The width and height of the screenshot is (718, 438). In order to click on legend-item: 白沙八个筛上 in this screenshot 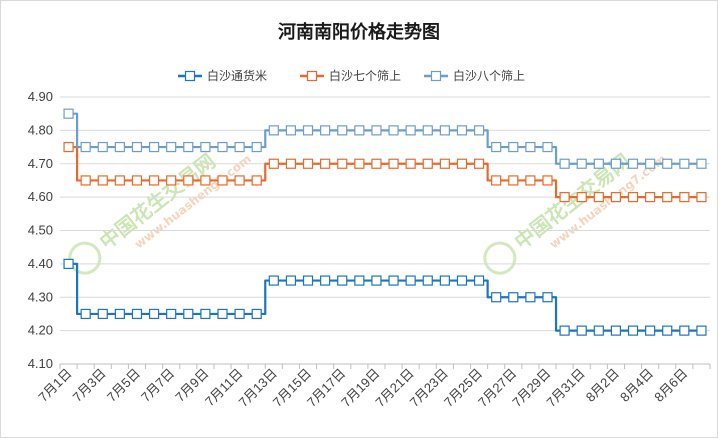, I will do `click(474, 75)`.